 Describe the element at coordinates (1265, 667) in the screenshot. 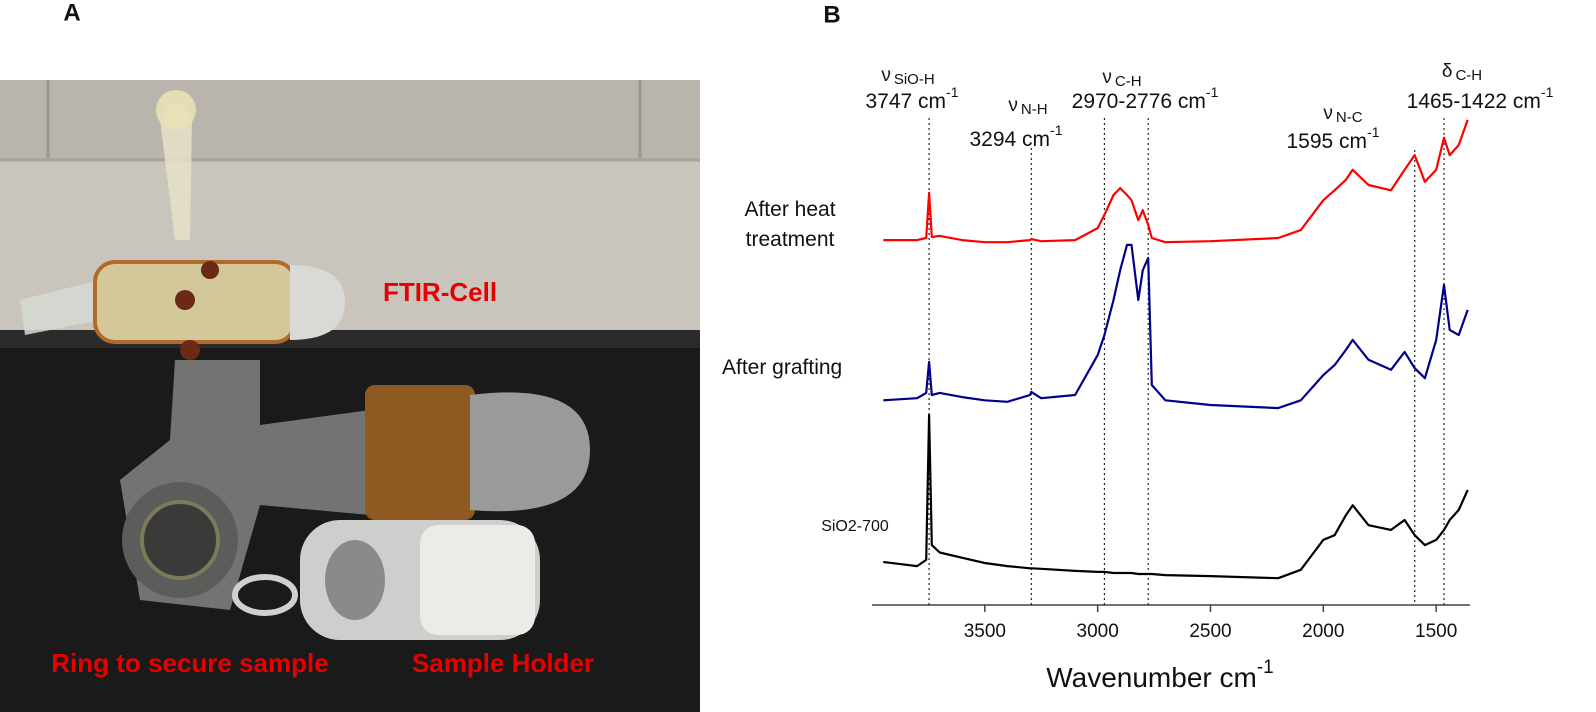

I see `x-axis-title-exponent: -1` at that location.